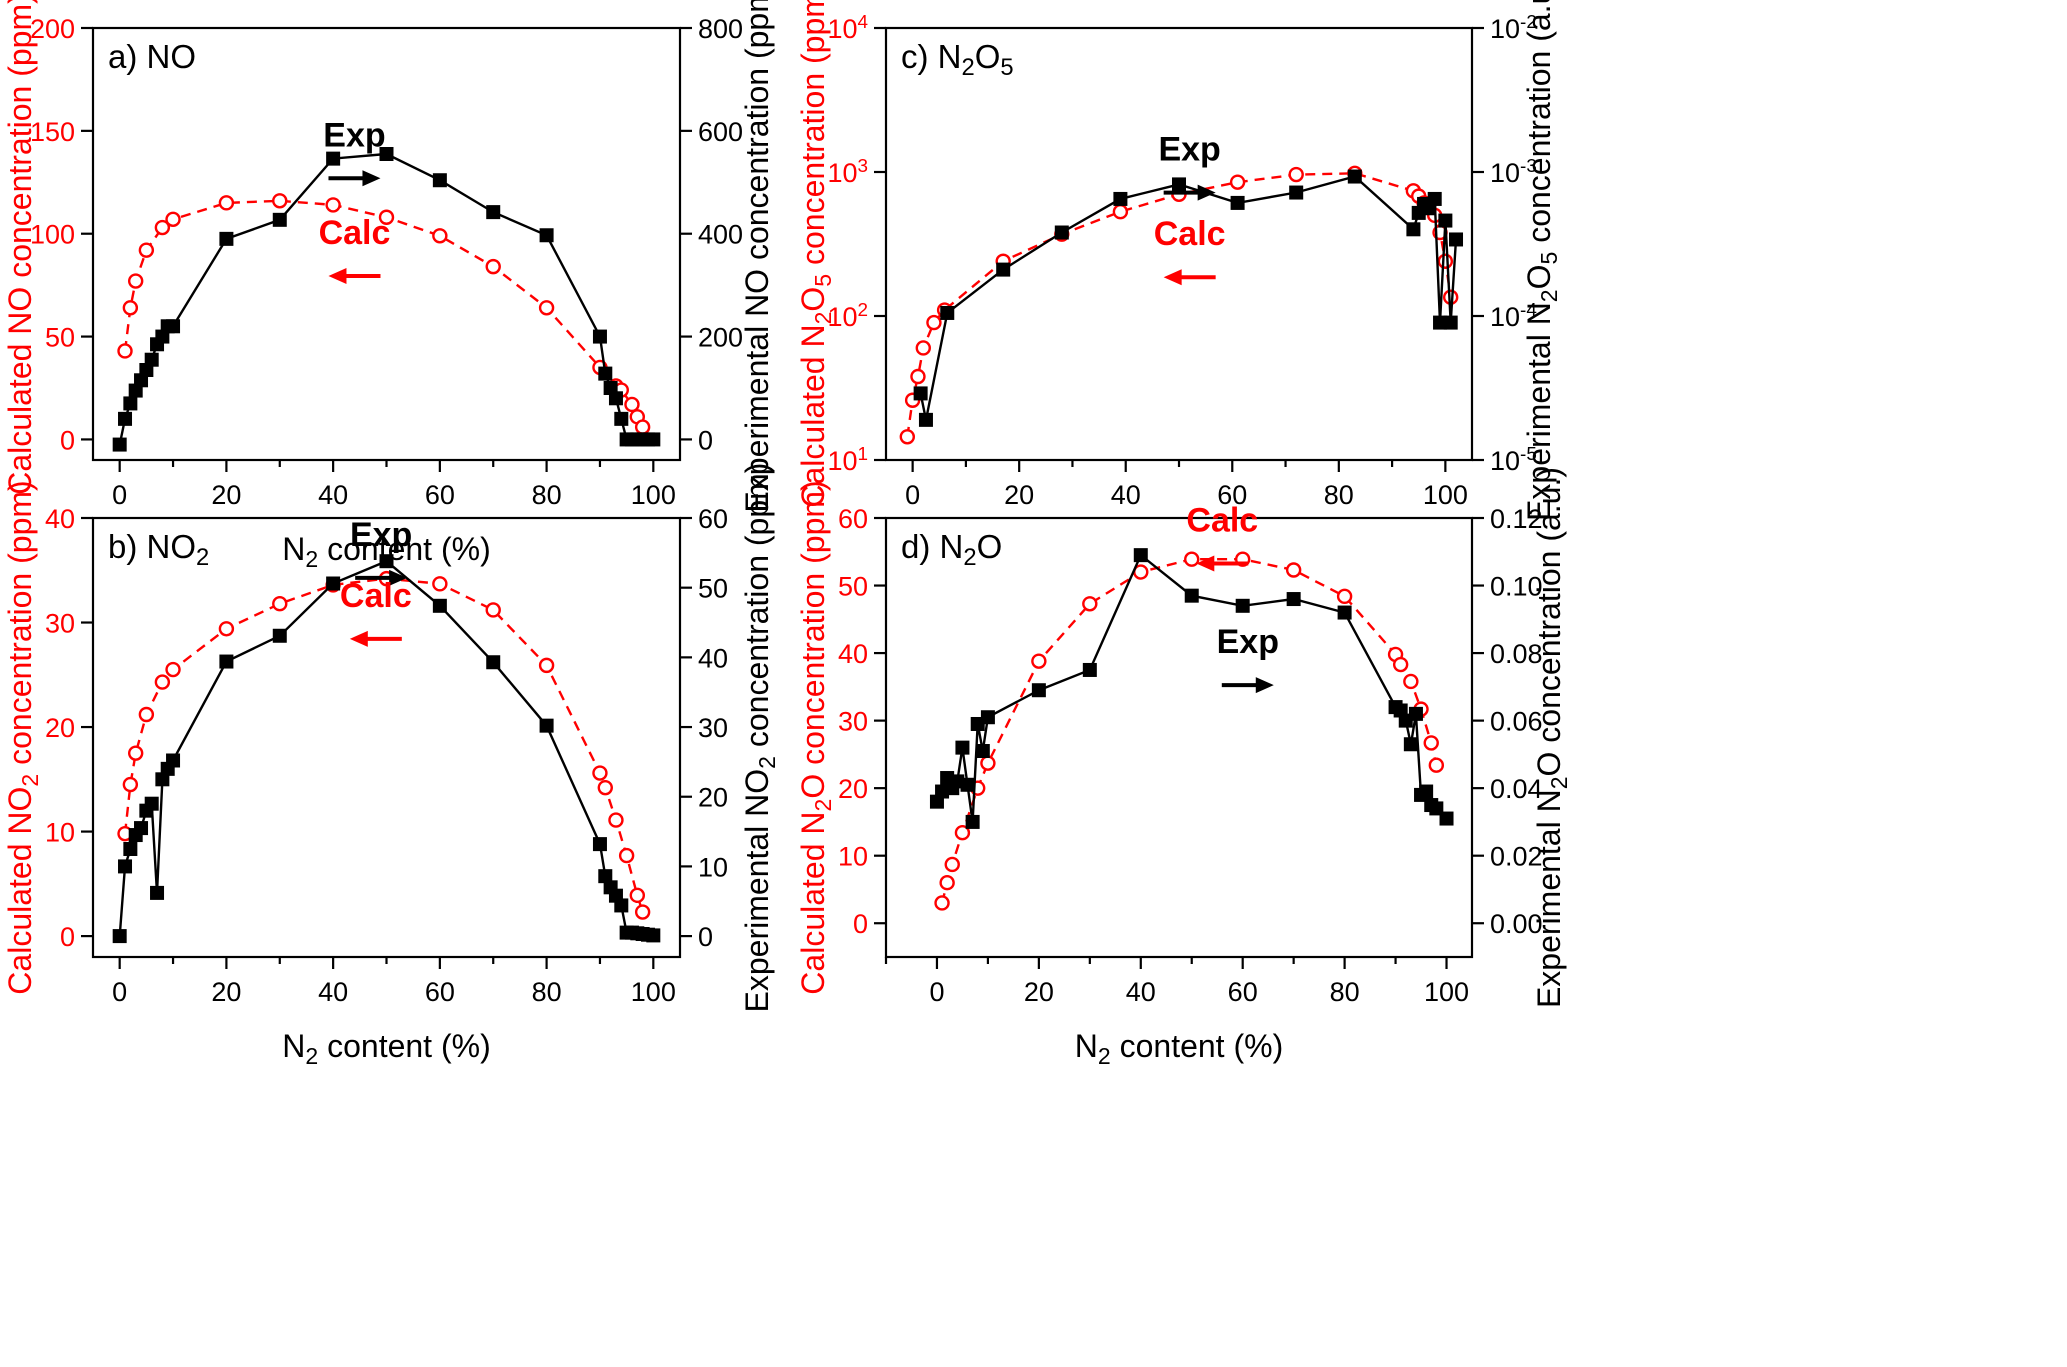 Image resolution: width=2067 pixels, height=1367 pixels. I want to click on left-y-axis-label: Calculated N2O concentration (ppm), so click(815, 737).